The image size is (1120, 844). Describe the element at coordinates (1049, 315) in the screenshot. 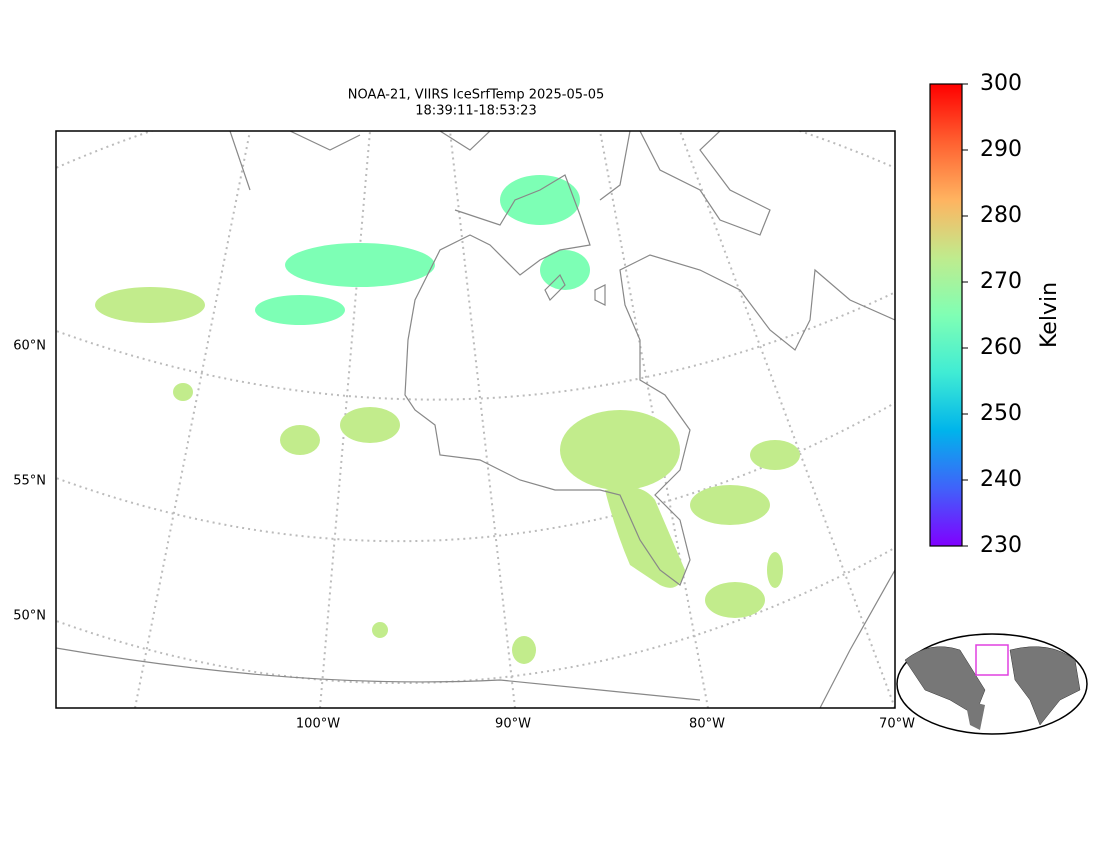

I see `colorbar-label: Kelvin` at that location.